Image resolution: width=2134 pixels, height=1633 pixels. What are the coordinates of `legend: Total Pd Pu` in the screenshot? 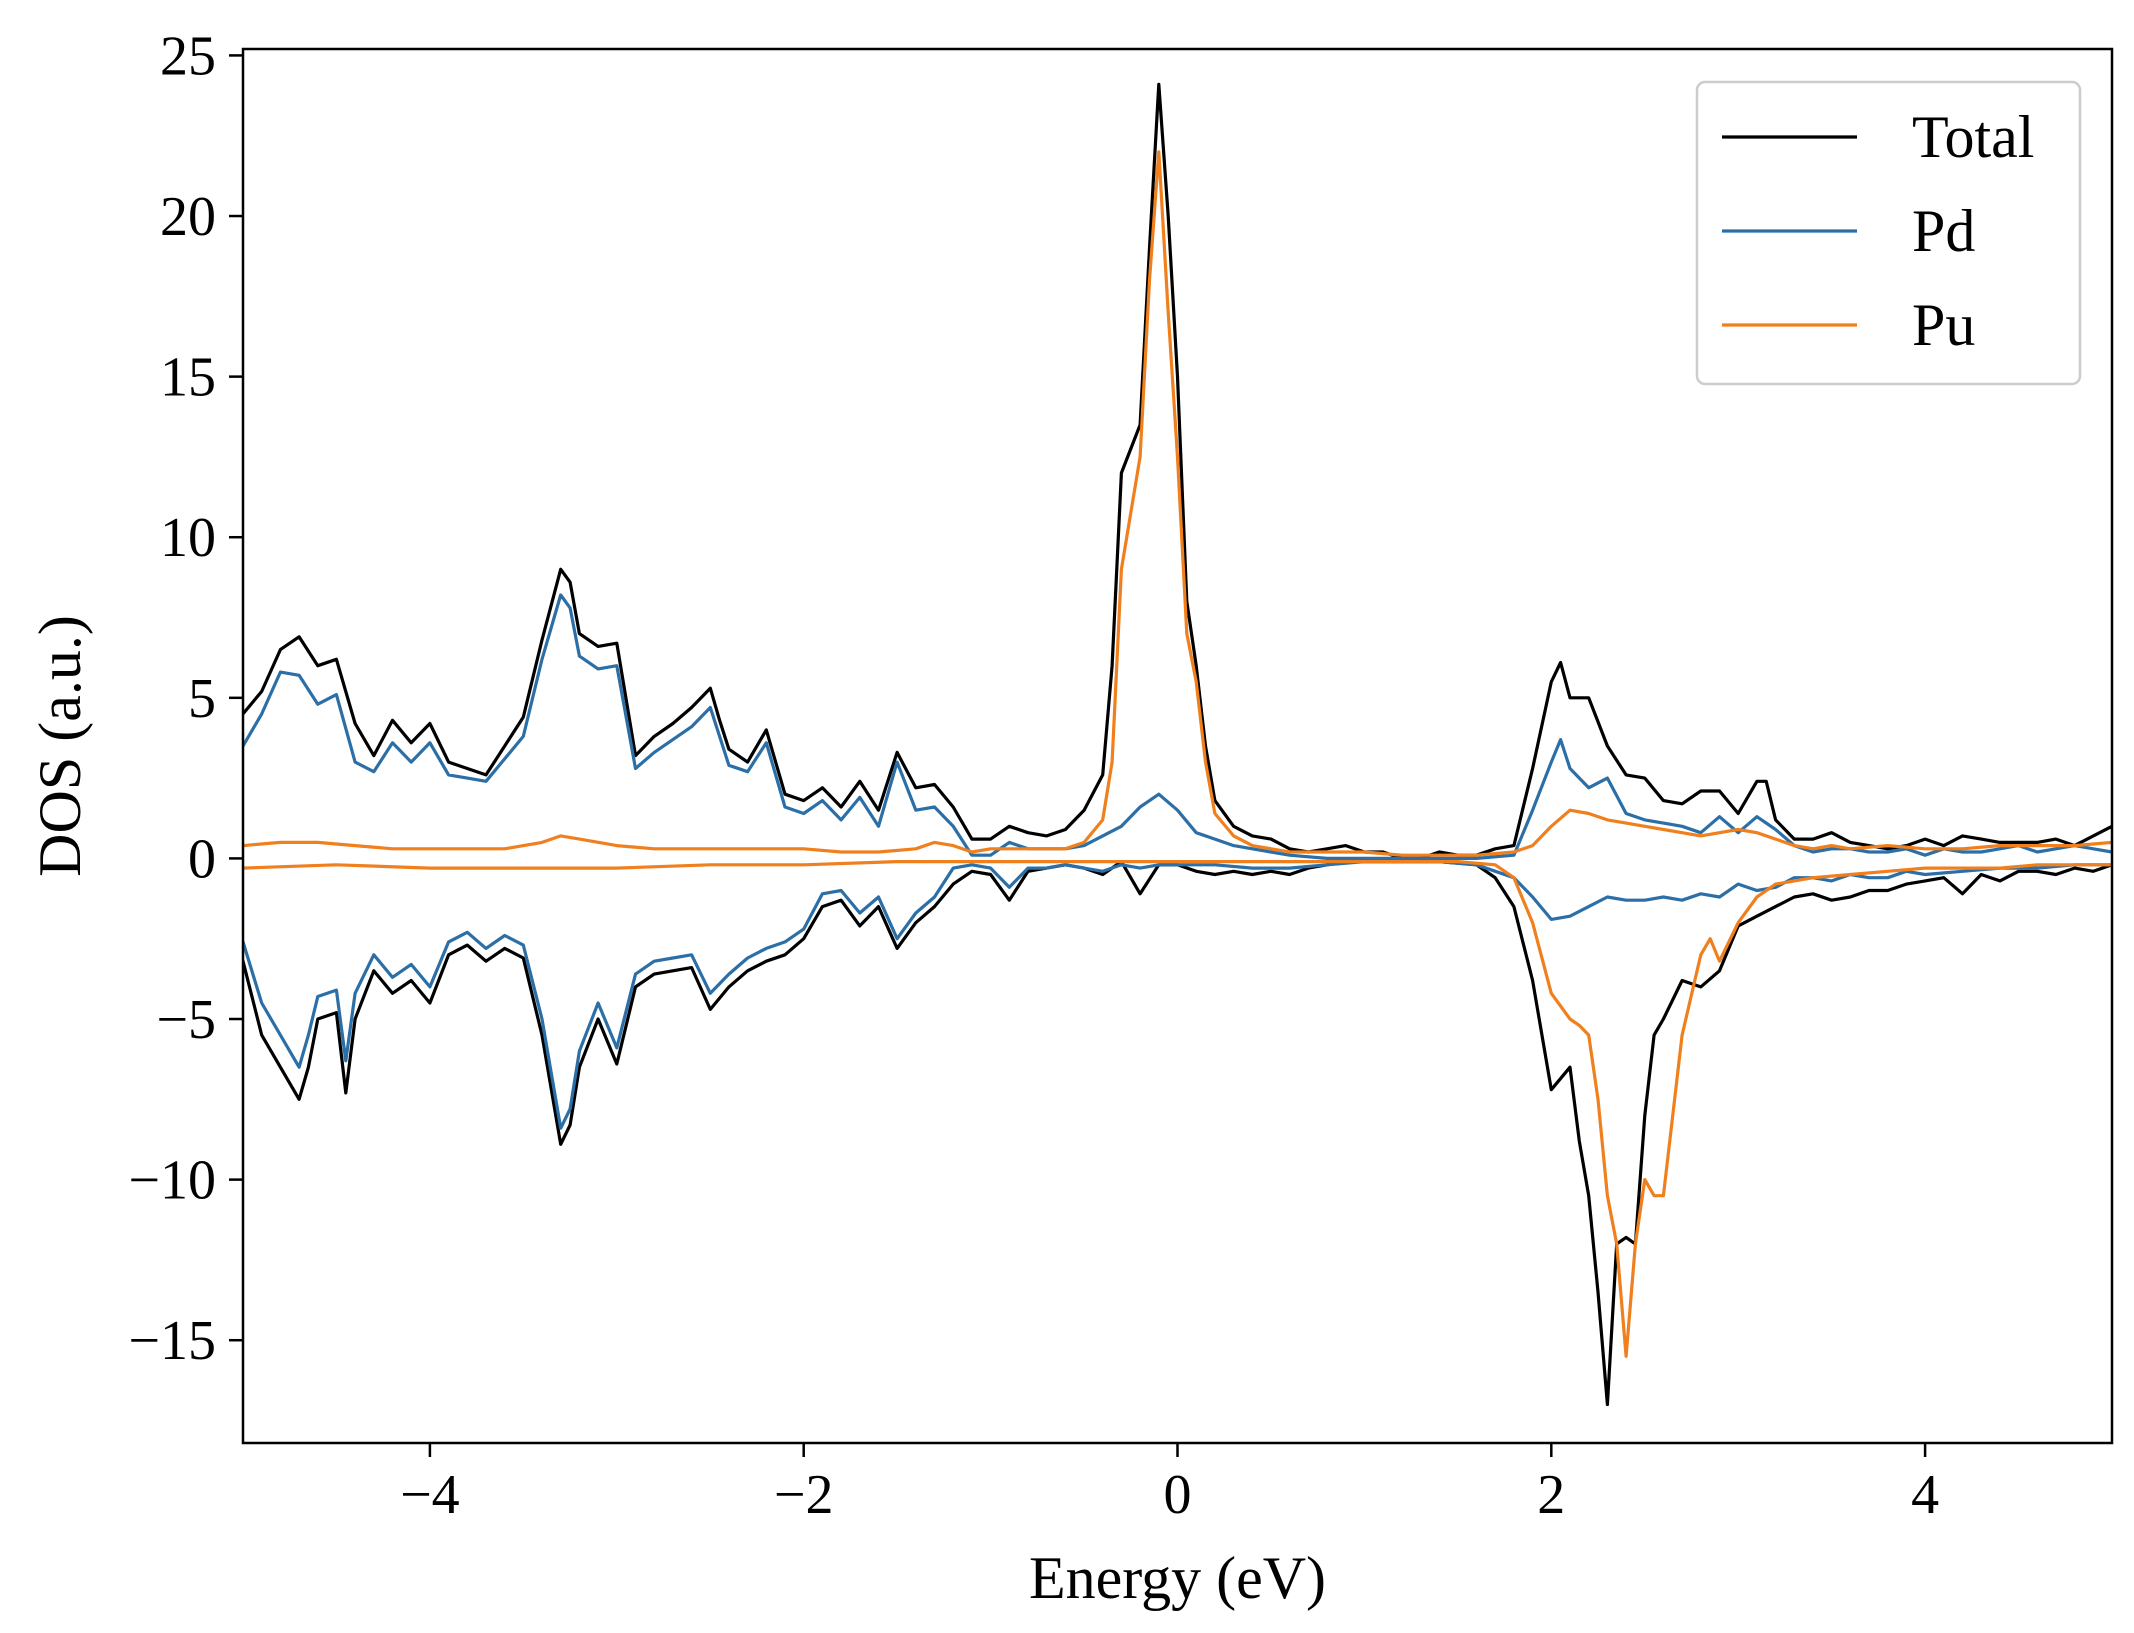 It's located at (1888, 233).